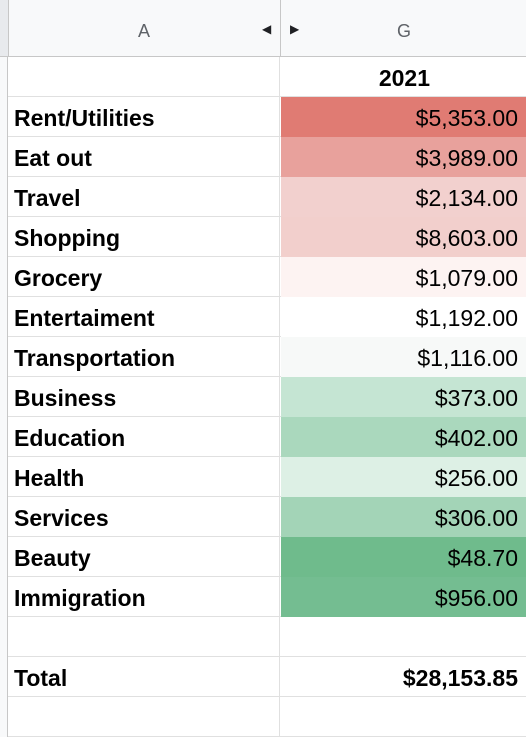 The width and height of the screenshot is (526, 754). What do you see at coordinates (460, 678) in the screenshot?
I see `total-value-cell: $28,153.85` at bounding box center [460, 678].